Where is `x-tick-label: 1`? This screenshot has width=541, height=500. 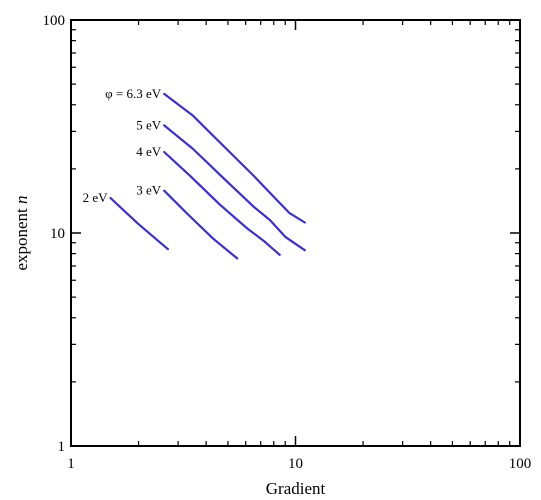 x-tick-label: 1 is located at coordinates (71, 464).